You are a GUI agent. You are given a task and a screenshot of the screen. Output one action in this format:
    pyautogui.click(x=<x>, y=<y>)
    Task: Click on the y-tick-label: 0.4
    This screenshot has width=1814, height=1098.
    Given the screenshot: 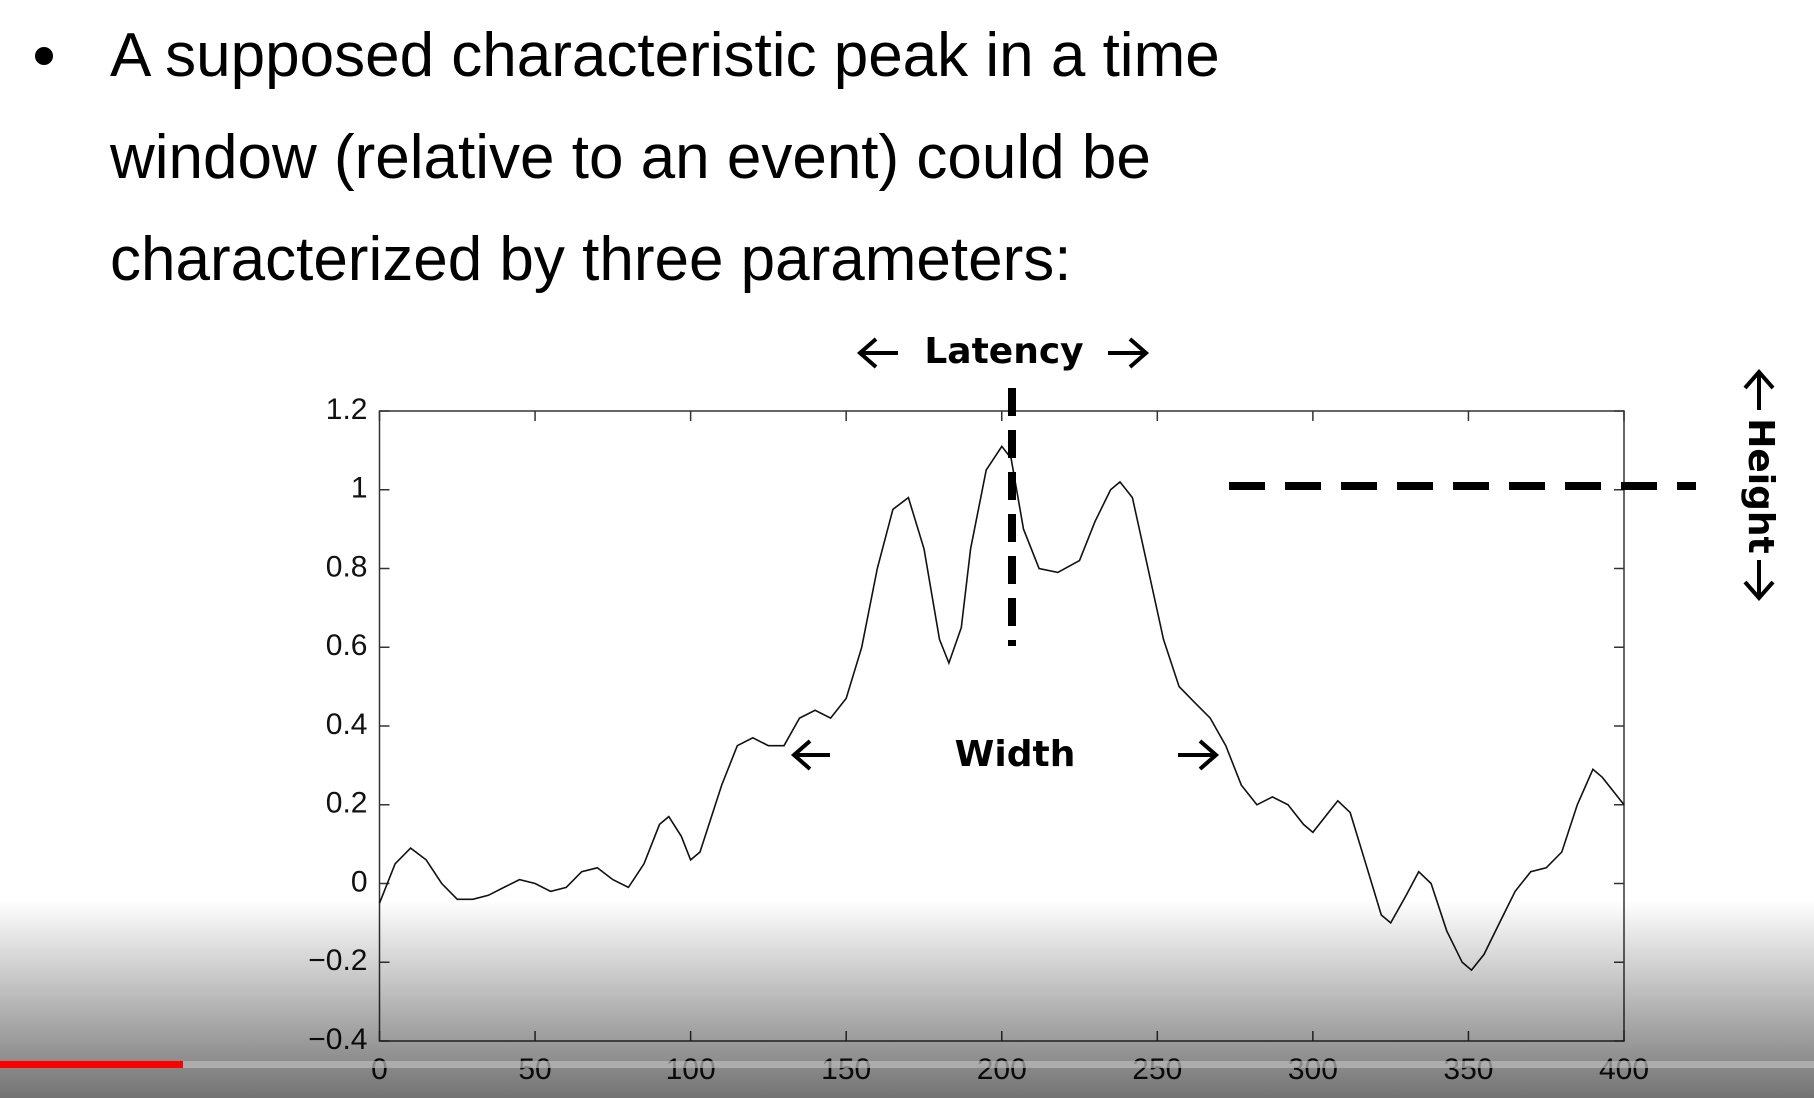 What is the action you would take?
    pyautogui.click(x=347, y=724)
    